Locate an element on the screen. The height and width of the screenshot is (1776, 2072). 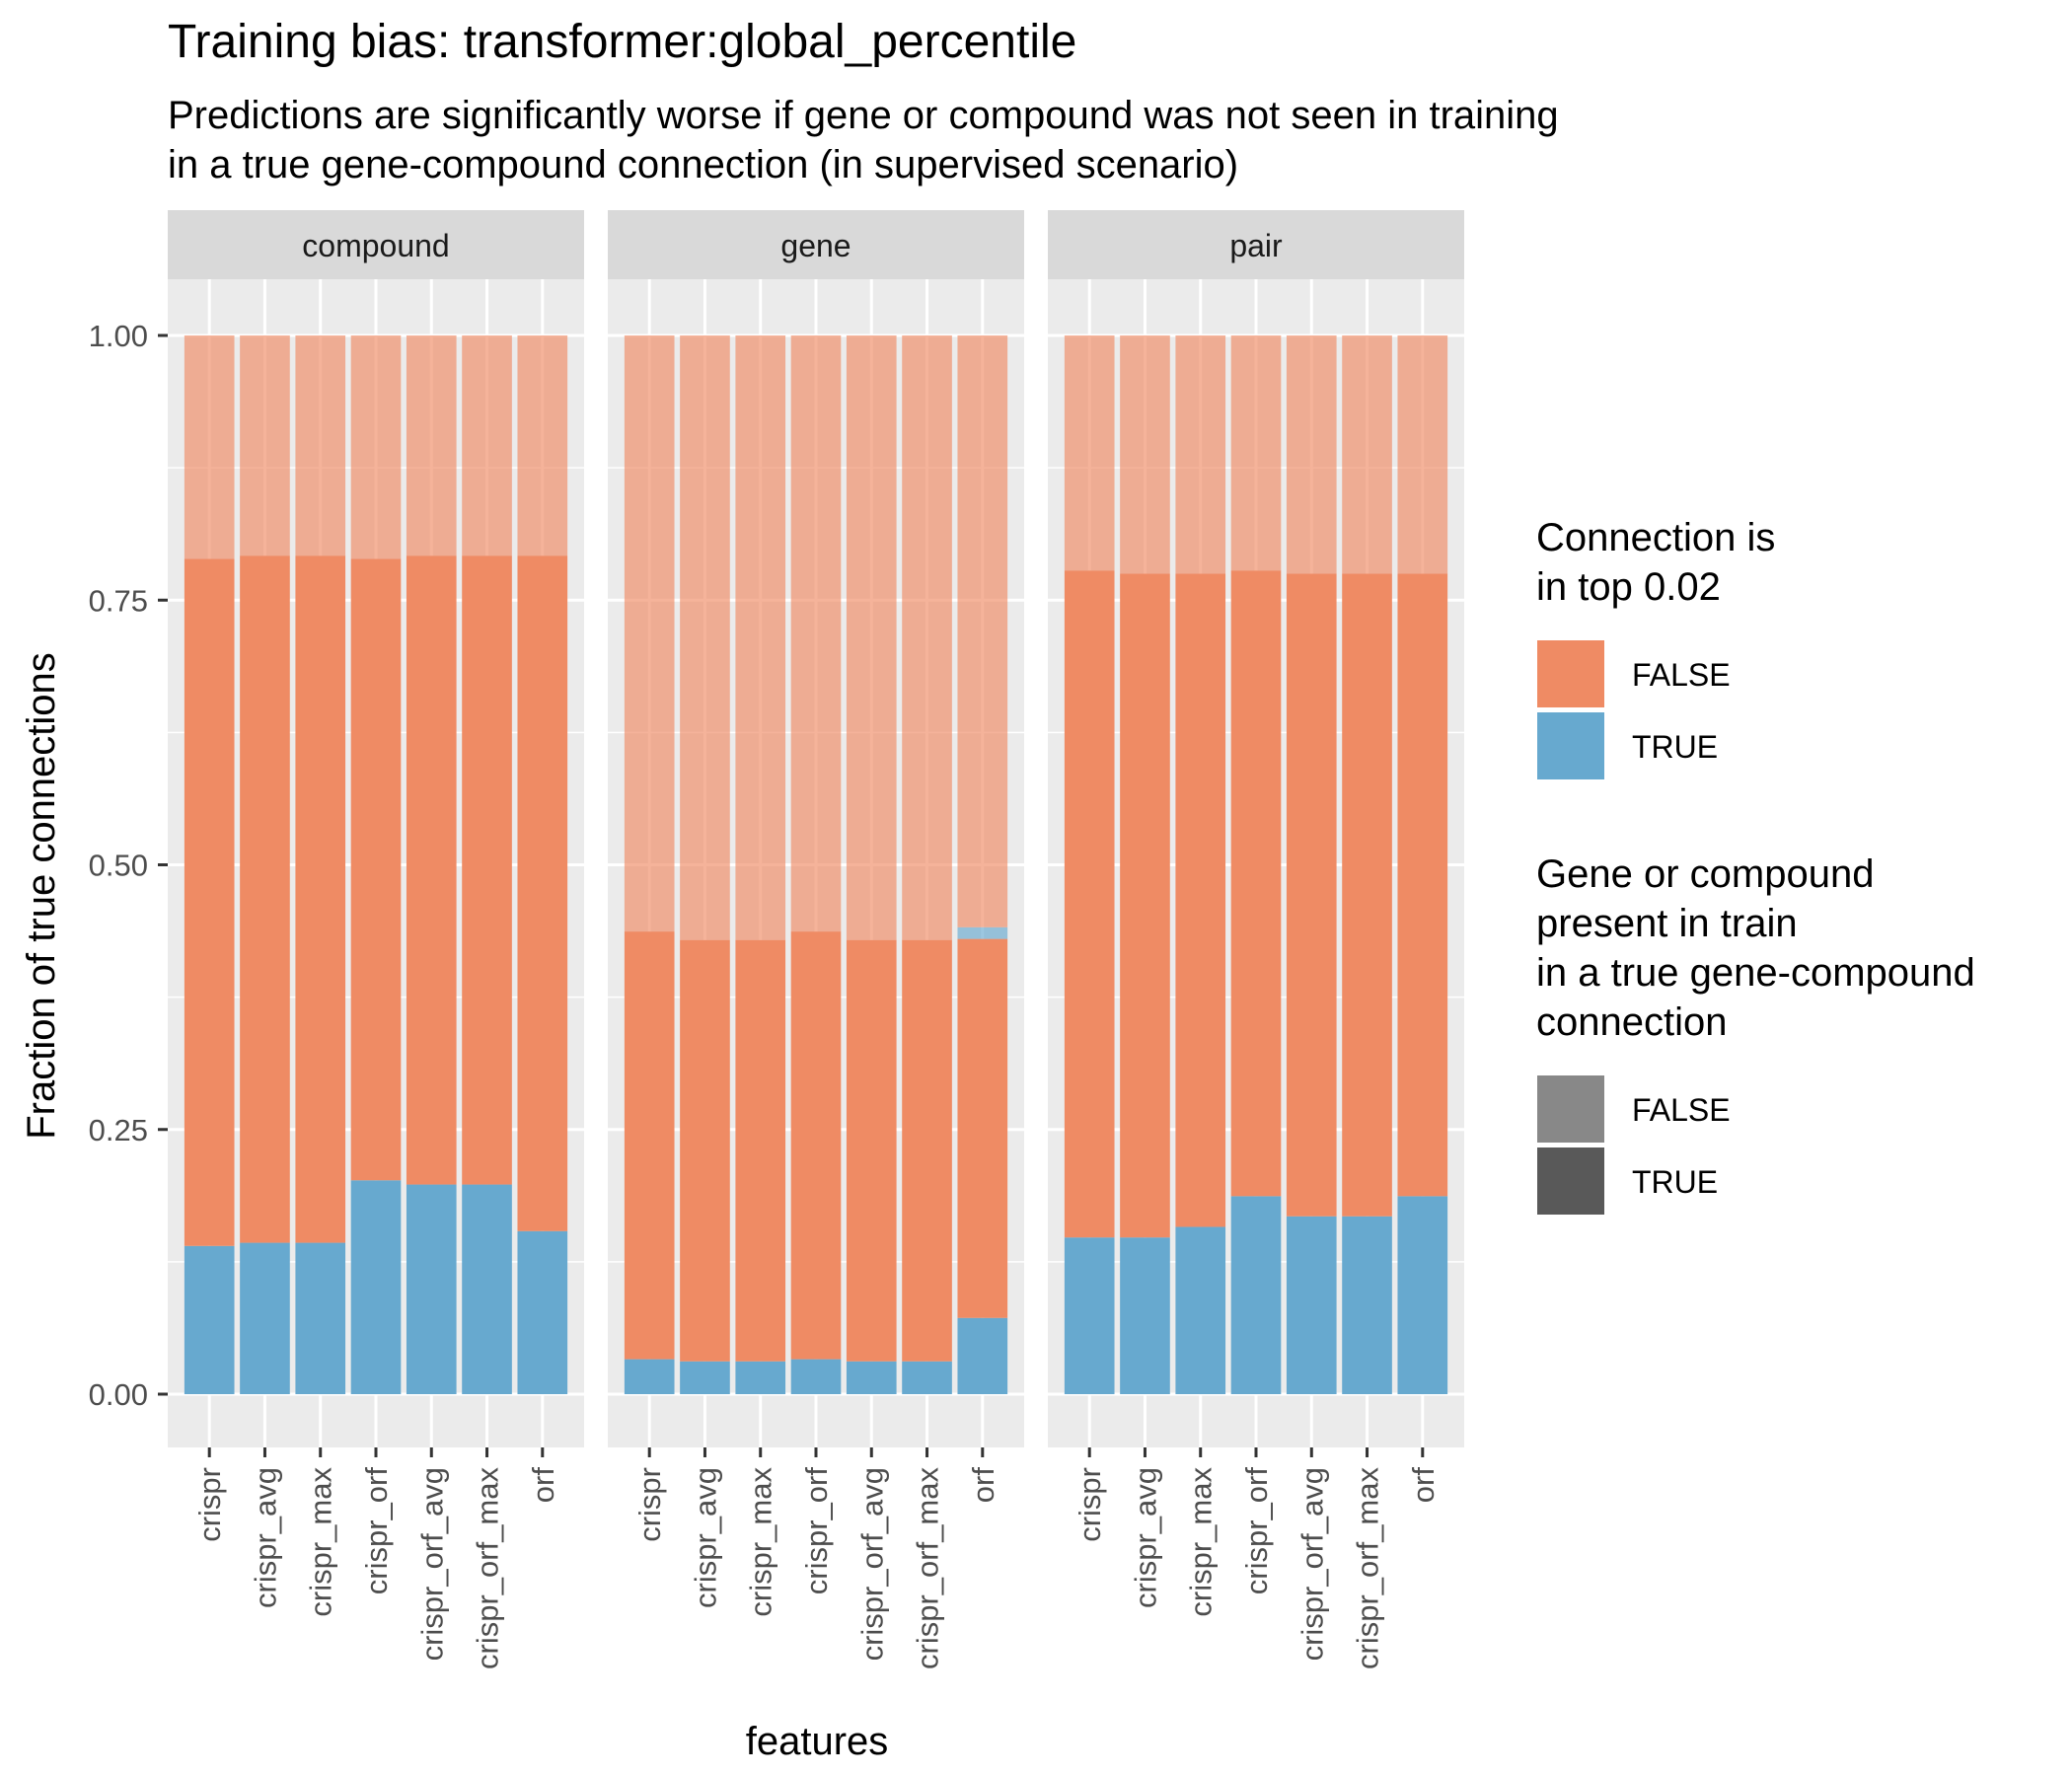
x-axis-label: features is located at coordinates (818, 1742).